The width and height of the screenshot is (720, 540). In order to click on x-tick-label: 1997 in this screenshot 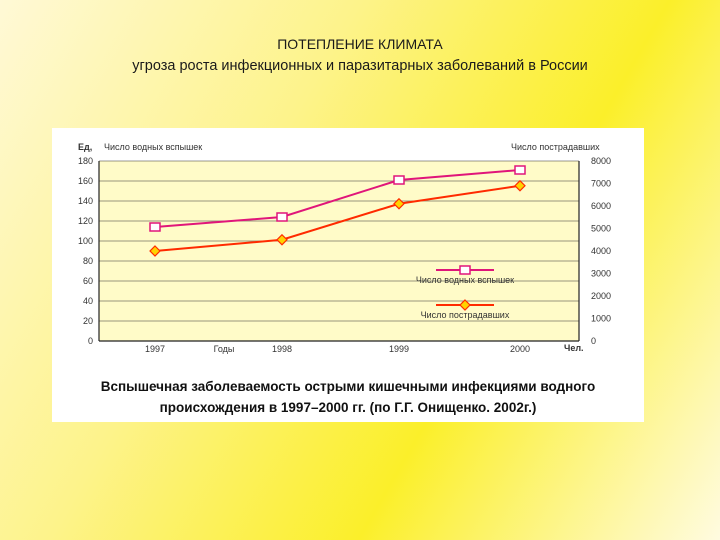, I will do `click(155, 349)`.